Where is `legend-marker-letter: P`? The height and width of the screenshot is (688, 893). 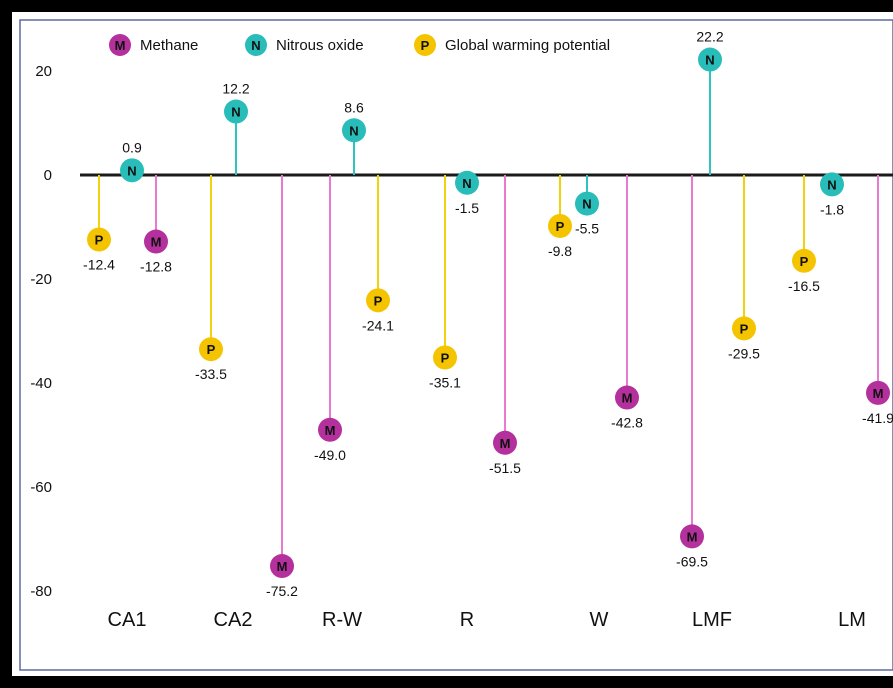 legend-marker-letter: P is located at coordinates (425, 45).